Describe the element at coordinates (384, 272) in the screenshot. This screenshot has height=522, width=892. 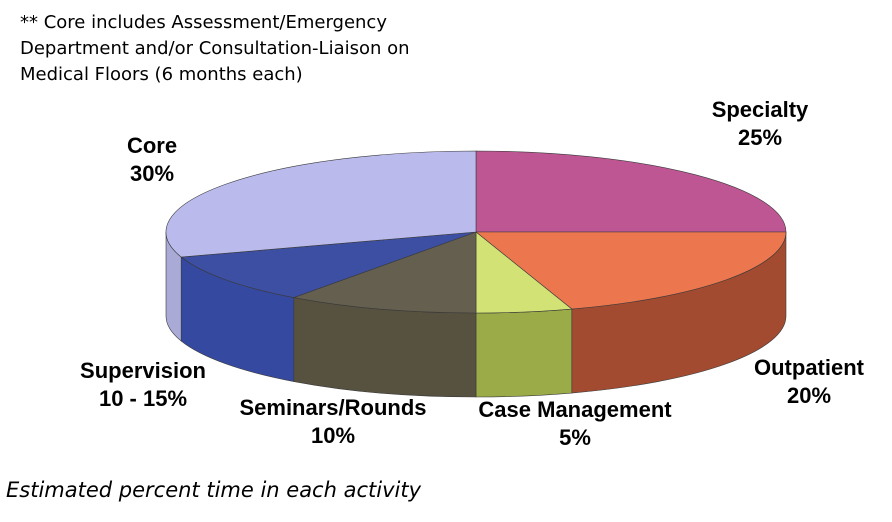
I see `slice-seminars-rounds` at that location.